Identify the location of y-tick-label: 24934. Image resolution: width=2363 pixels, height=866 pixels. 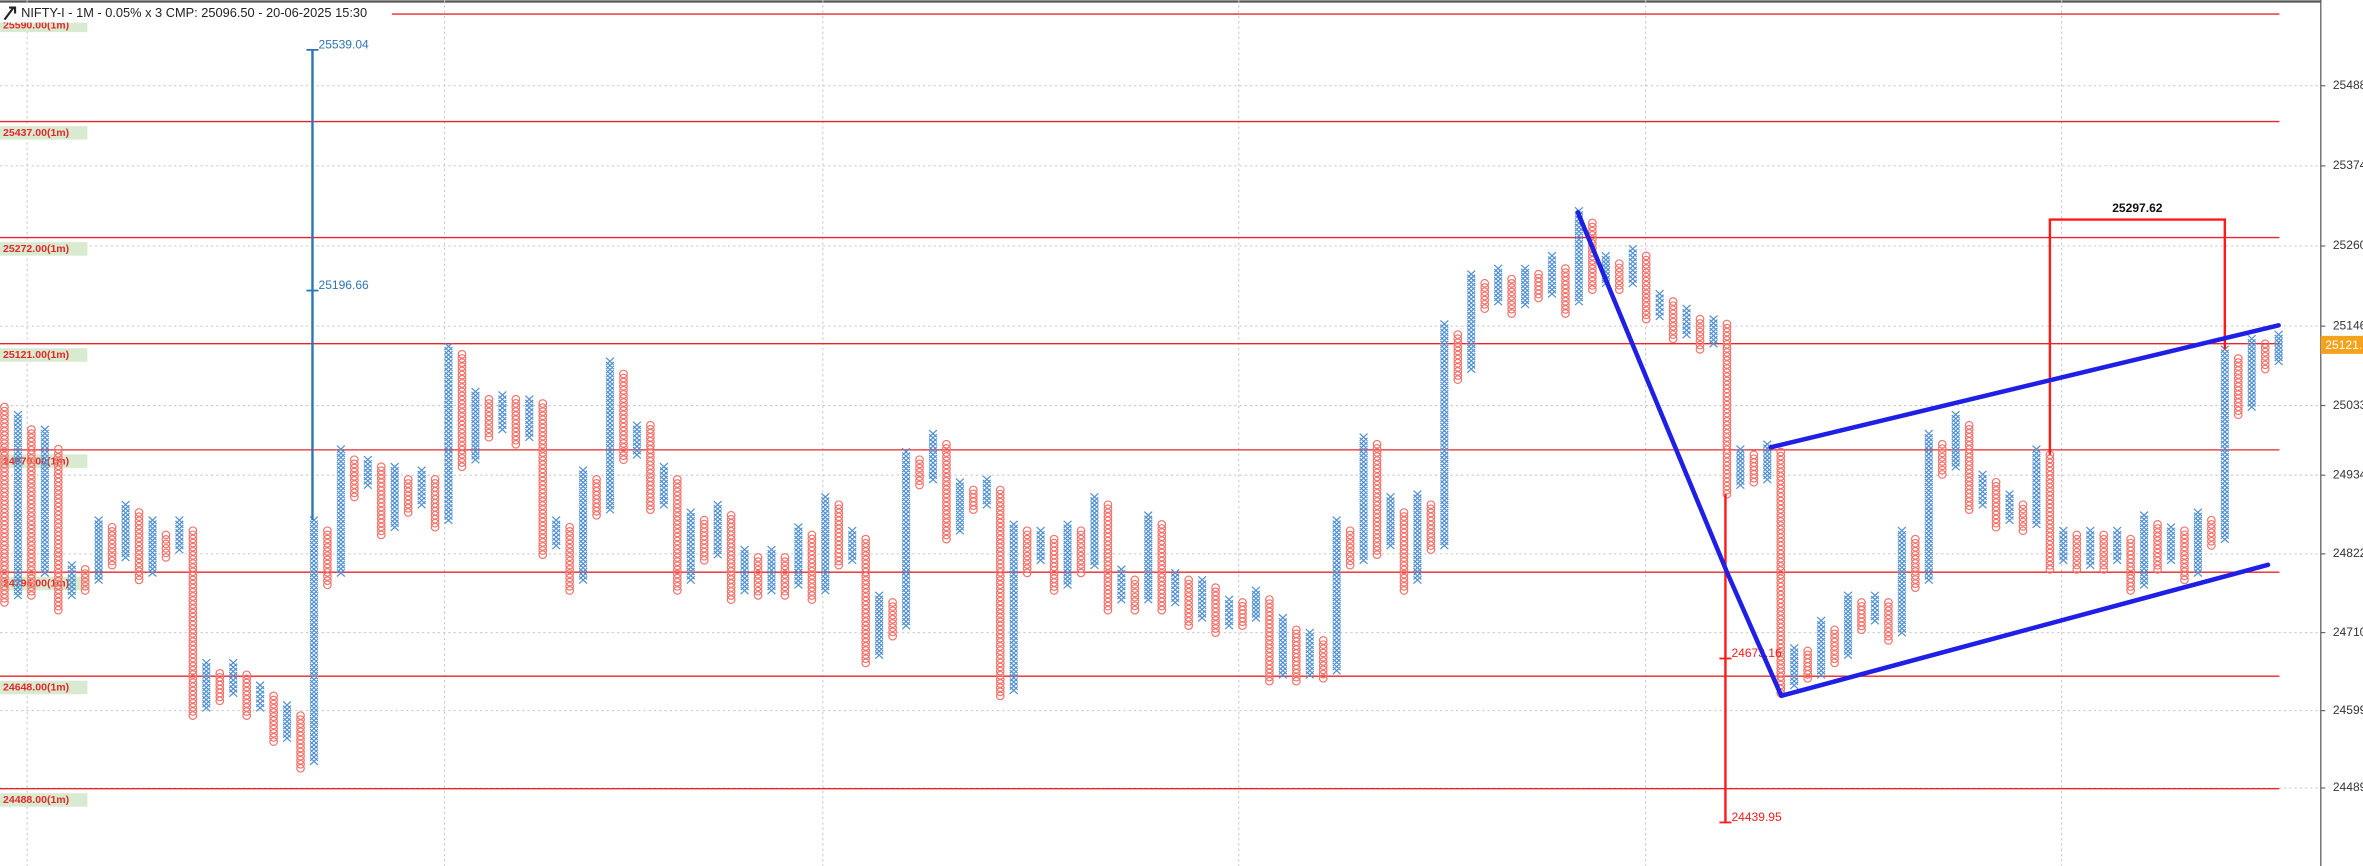
(2348, 474).